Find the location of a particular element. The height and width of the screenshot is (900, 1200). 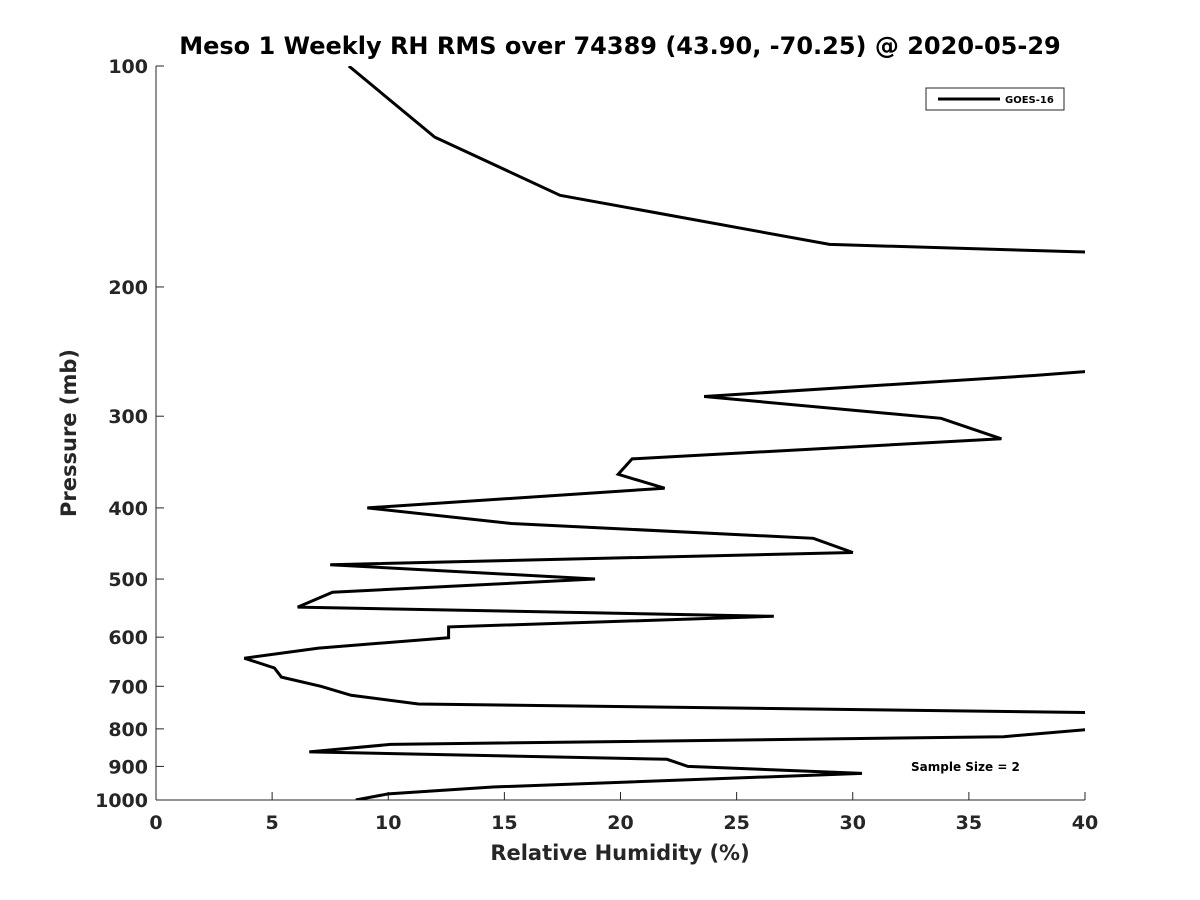

y-tick-label: 400 is located at coordinates (128, 509).